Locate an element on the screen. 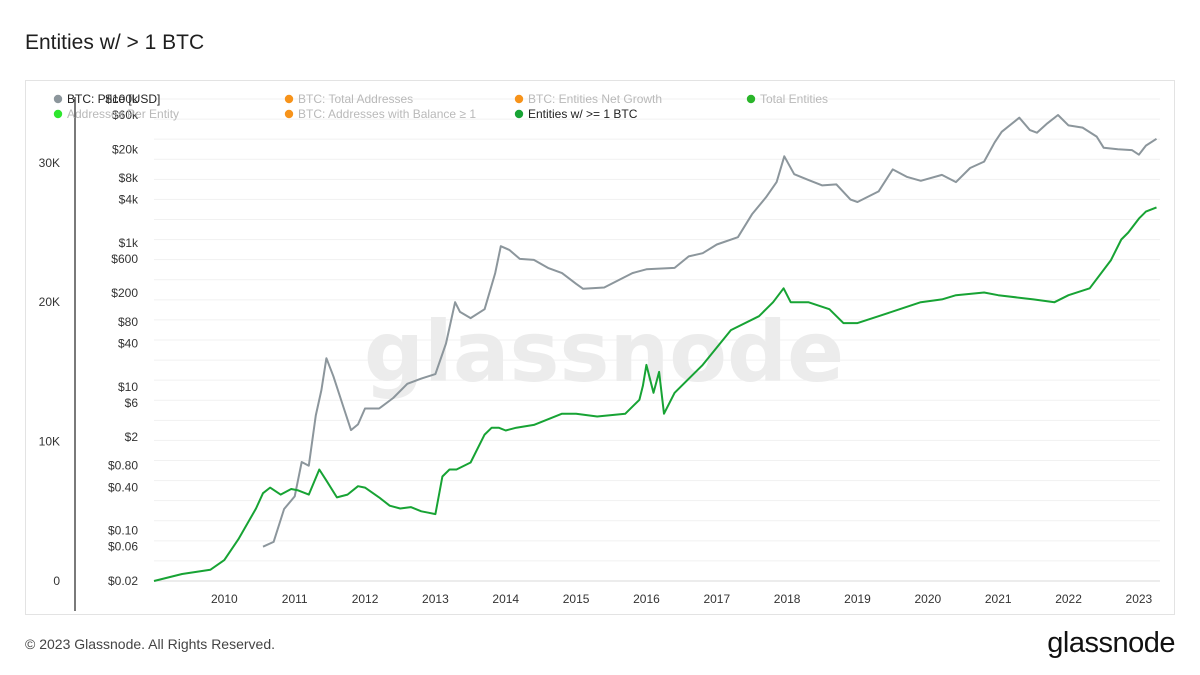  price-tick-label: $0.02 is located at coordinates (123, 581).